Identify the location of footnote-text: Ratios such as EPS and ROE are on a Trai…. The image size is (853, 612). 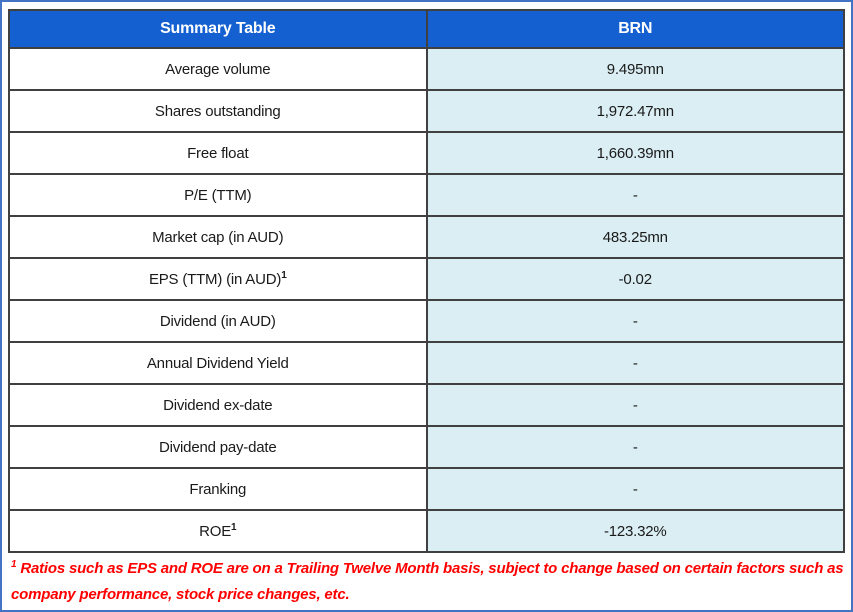
(427, 581).